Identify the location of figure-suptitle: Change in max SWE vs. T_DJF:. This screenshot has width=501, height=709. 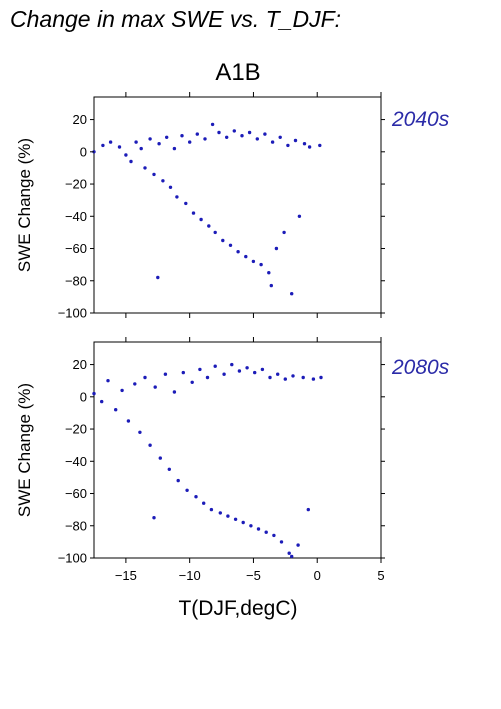
(175, 19).